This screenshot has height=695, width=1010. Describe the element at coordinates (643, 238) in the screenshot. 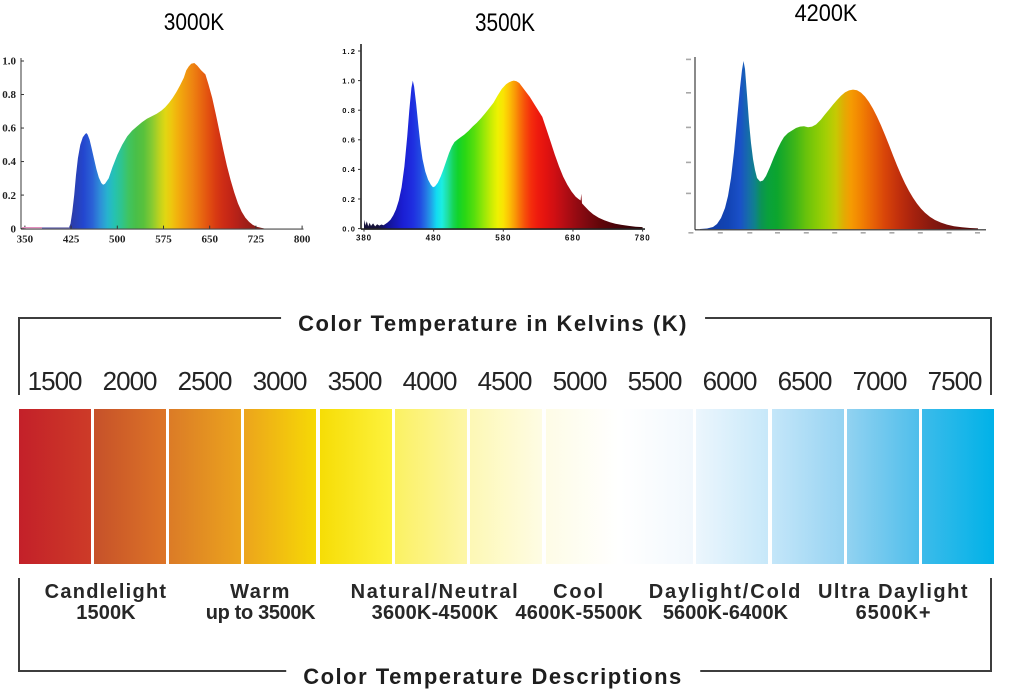

I see `svg-text: 780` at that location.